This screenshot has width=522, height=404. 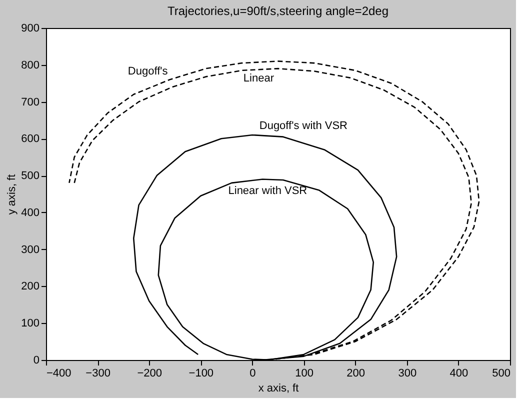 What do you see at coordinates (149, 374) in the screenshot?
I see `x-tick-label: −200` at bounding box center [149, 374].